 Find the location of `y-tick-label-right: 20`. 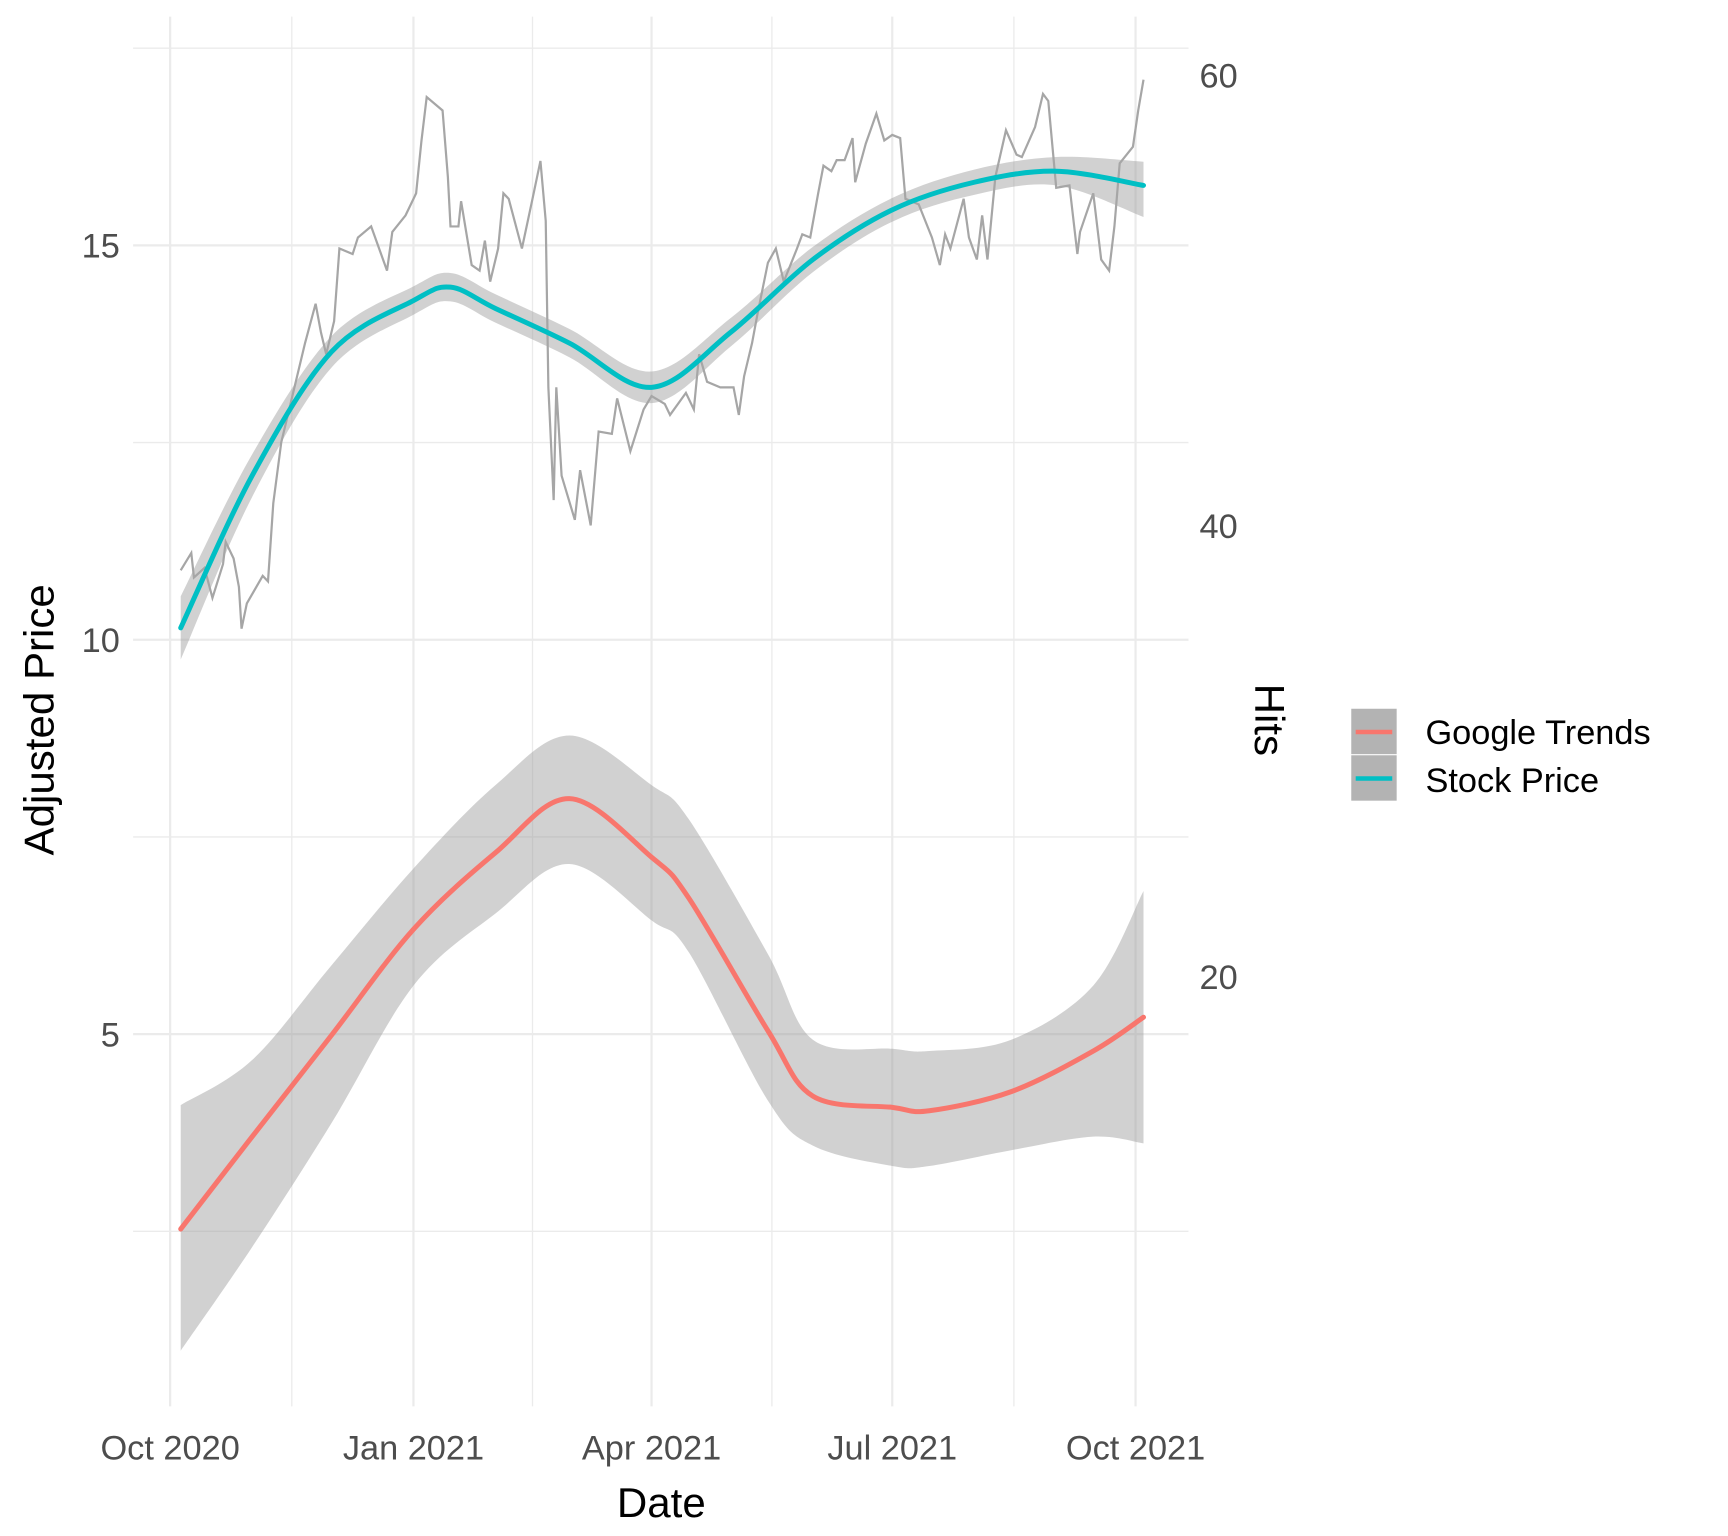

y-tick-label-right: 20 is located at coordinates (1219, 978).